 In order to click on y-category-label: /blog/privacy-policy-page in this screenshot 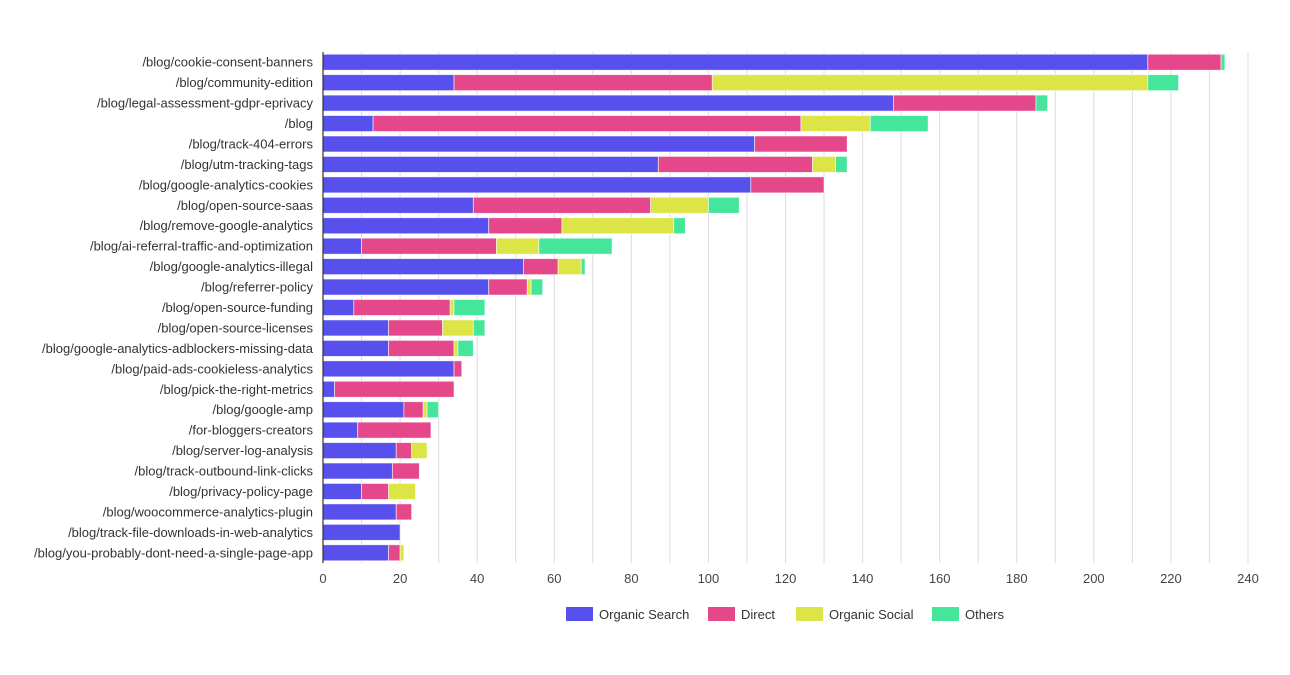, I will do `click(241, 491)`.